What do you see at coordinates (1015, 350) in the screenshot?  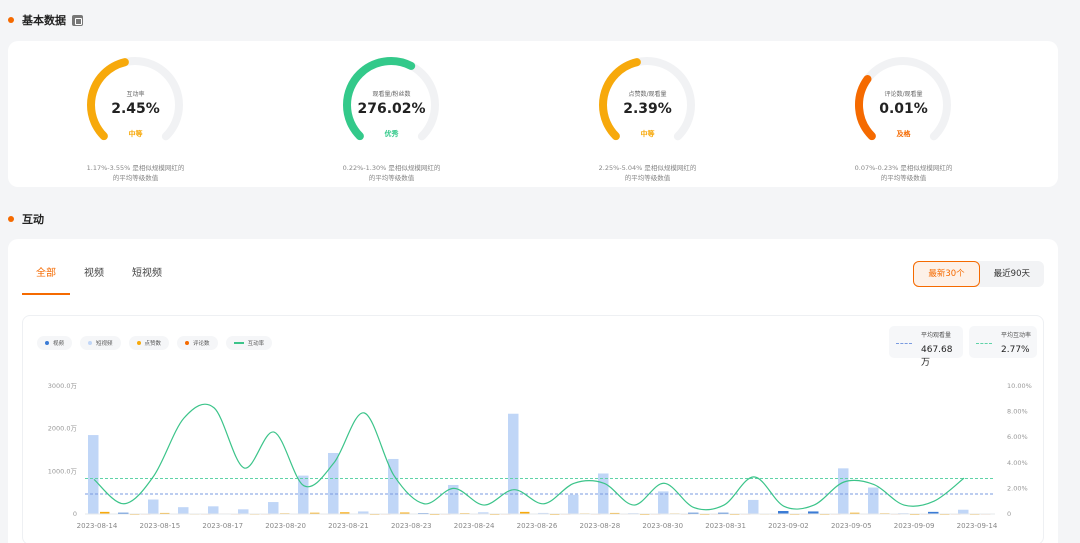 I see `avg-rate-value: 2.77%` at bounding box center [1015, 350].